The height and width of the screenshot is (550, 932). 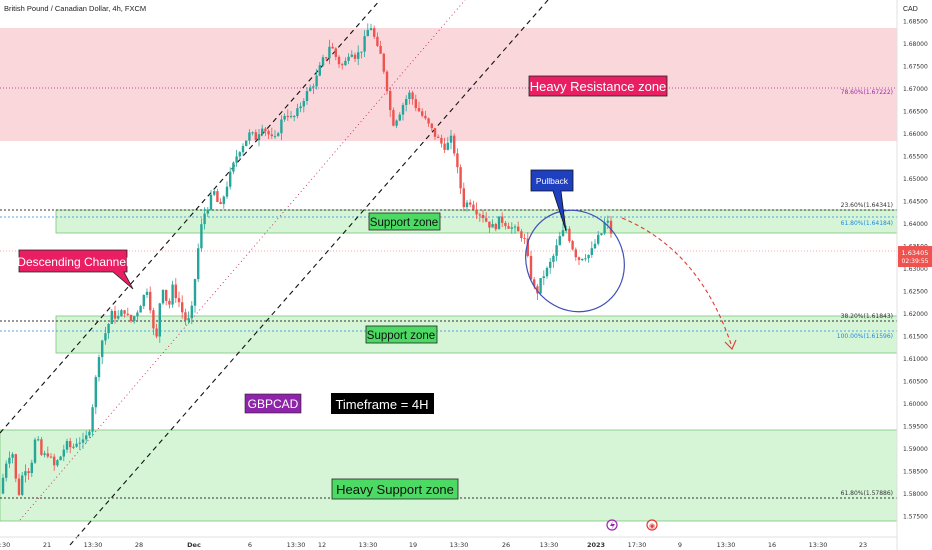 I want to click on support-upper-label-box, so click(x=404, y=221).